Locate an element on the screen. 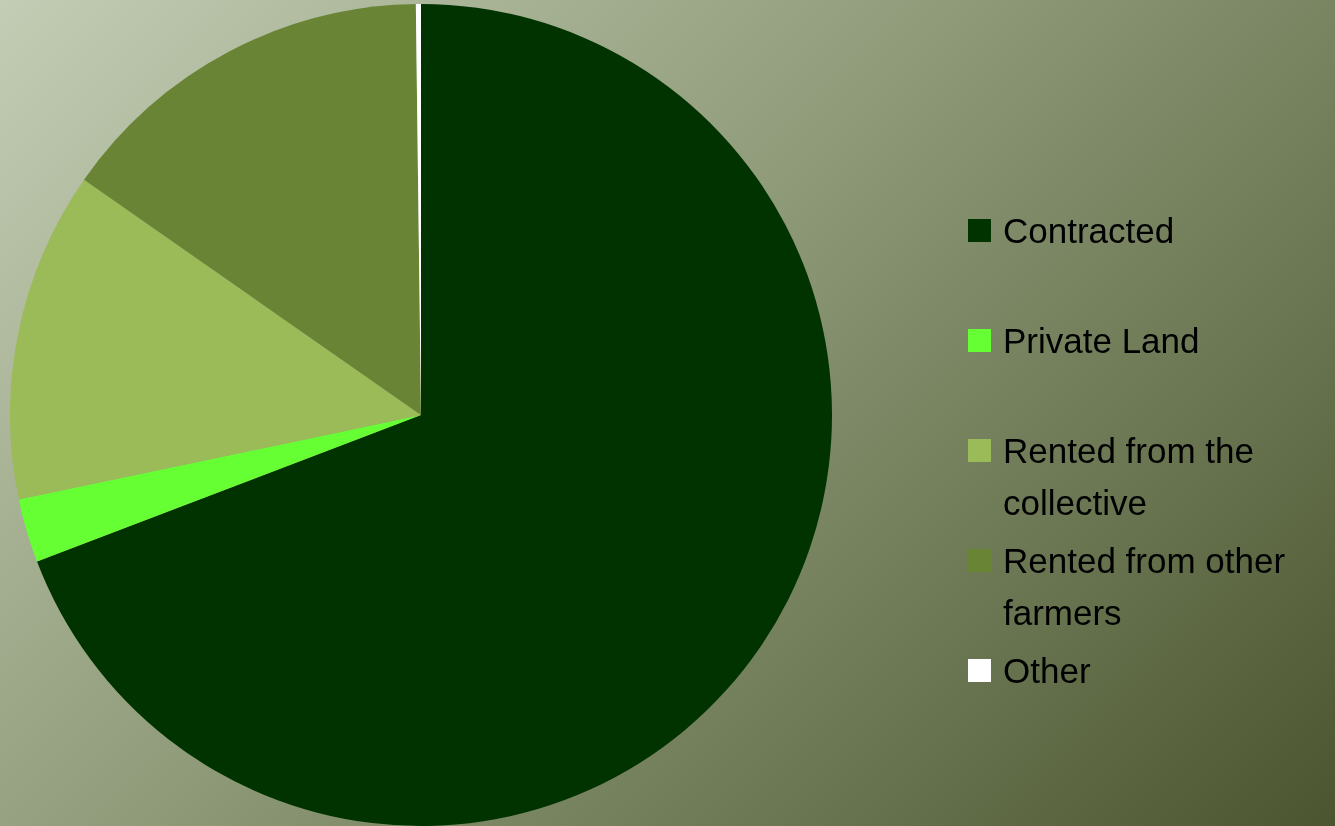 Image resolution: width=1335 pixels, height=826 pixels. legend-label: Rented from the collective is located at coordinates (1129, 477).